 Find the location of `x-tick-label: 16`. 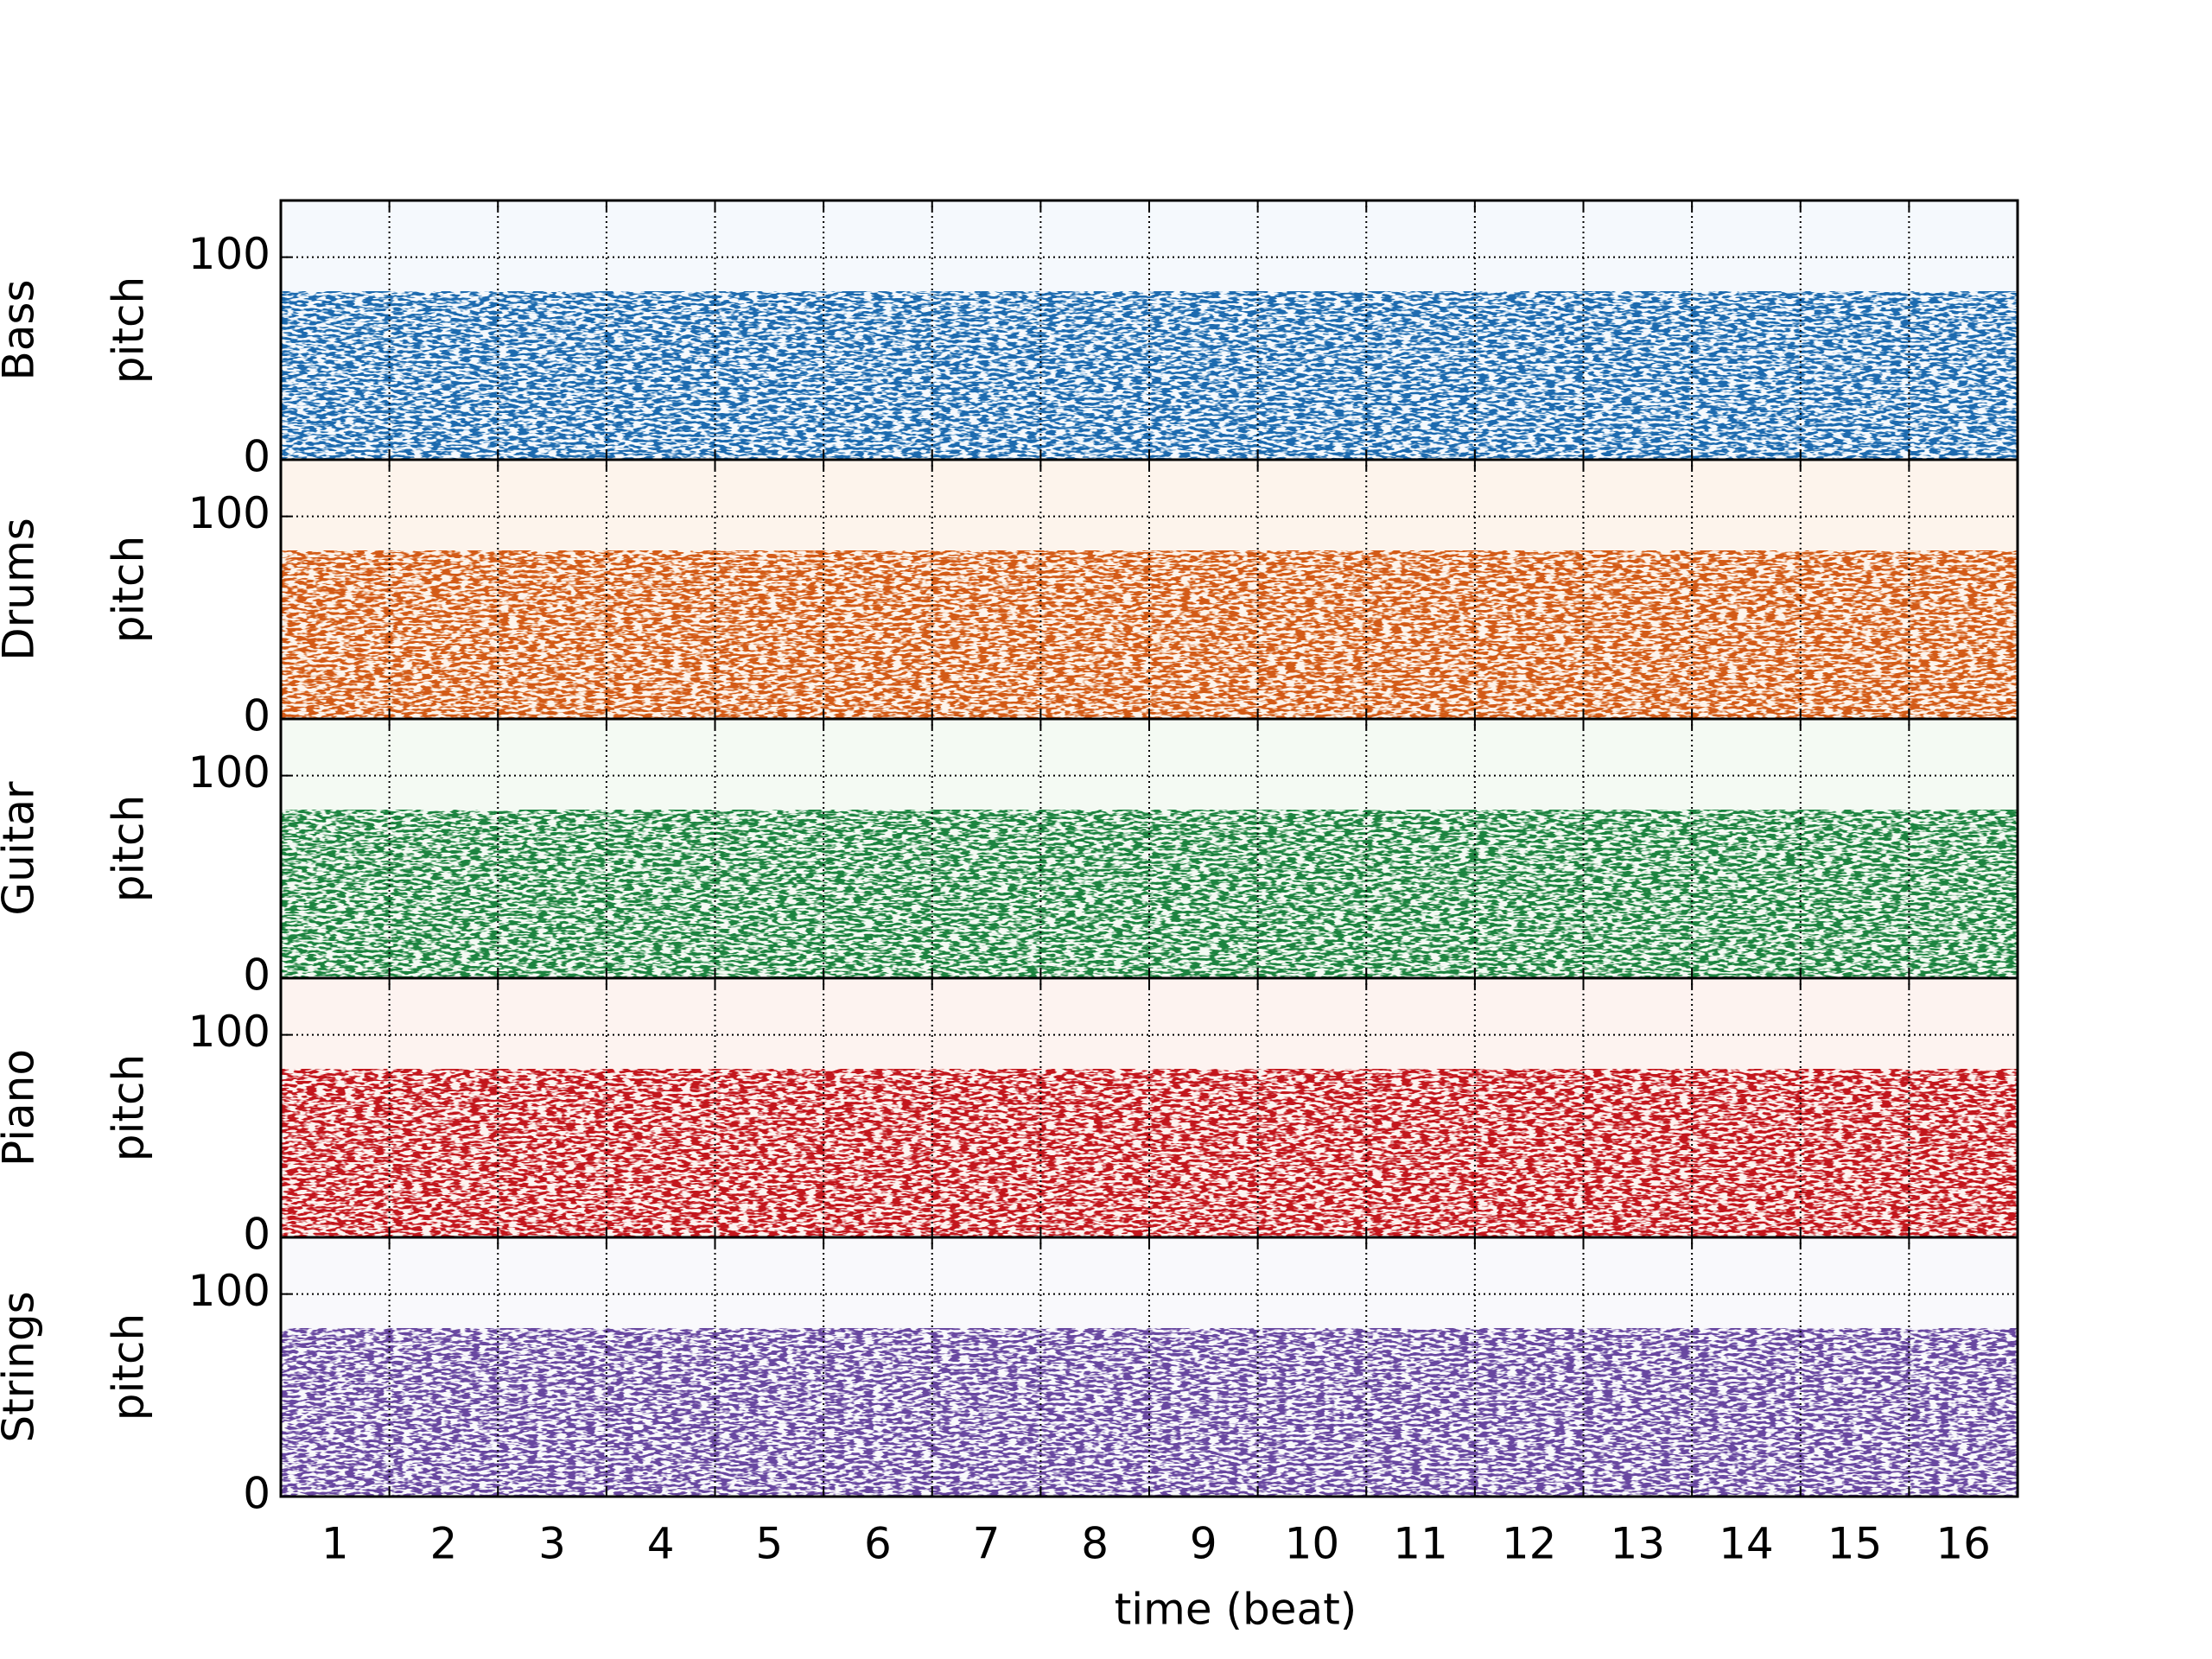

x-tick-label: 16 is located at coordinates (1963, 1544).